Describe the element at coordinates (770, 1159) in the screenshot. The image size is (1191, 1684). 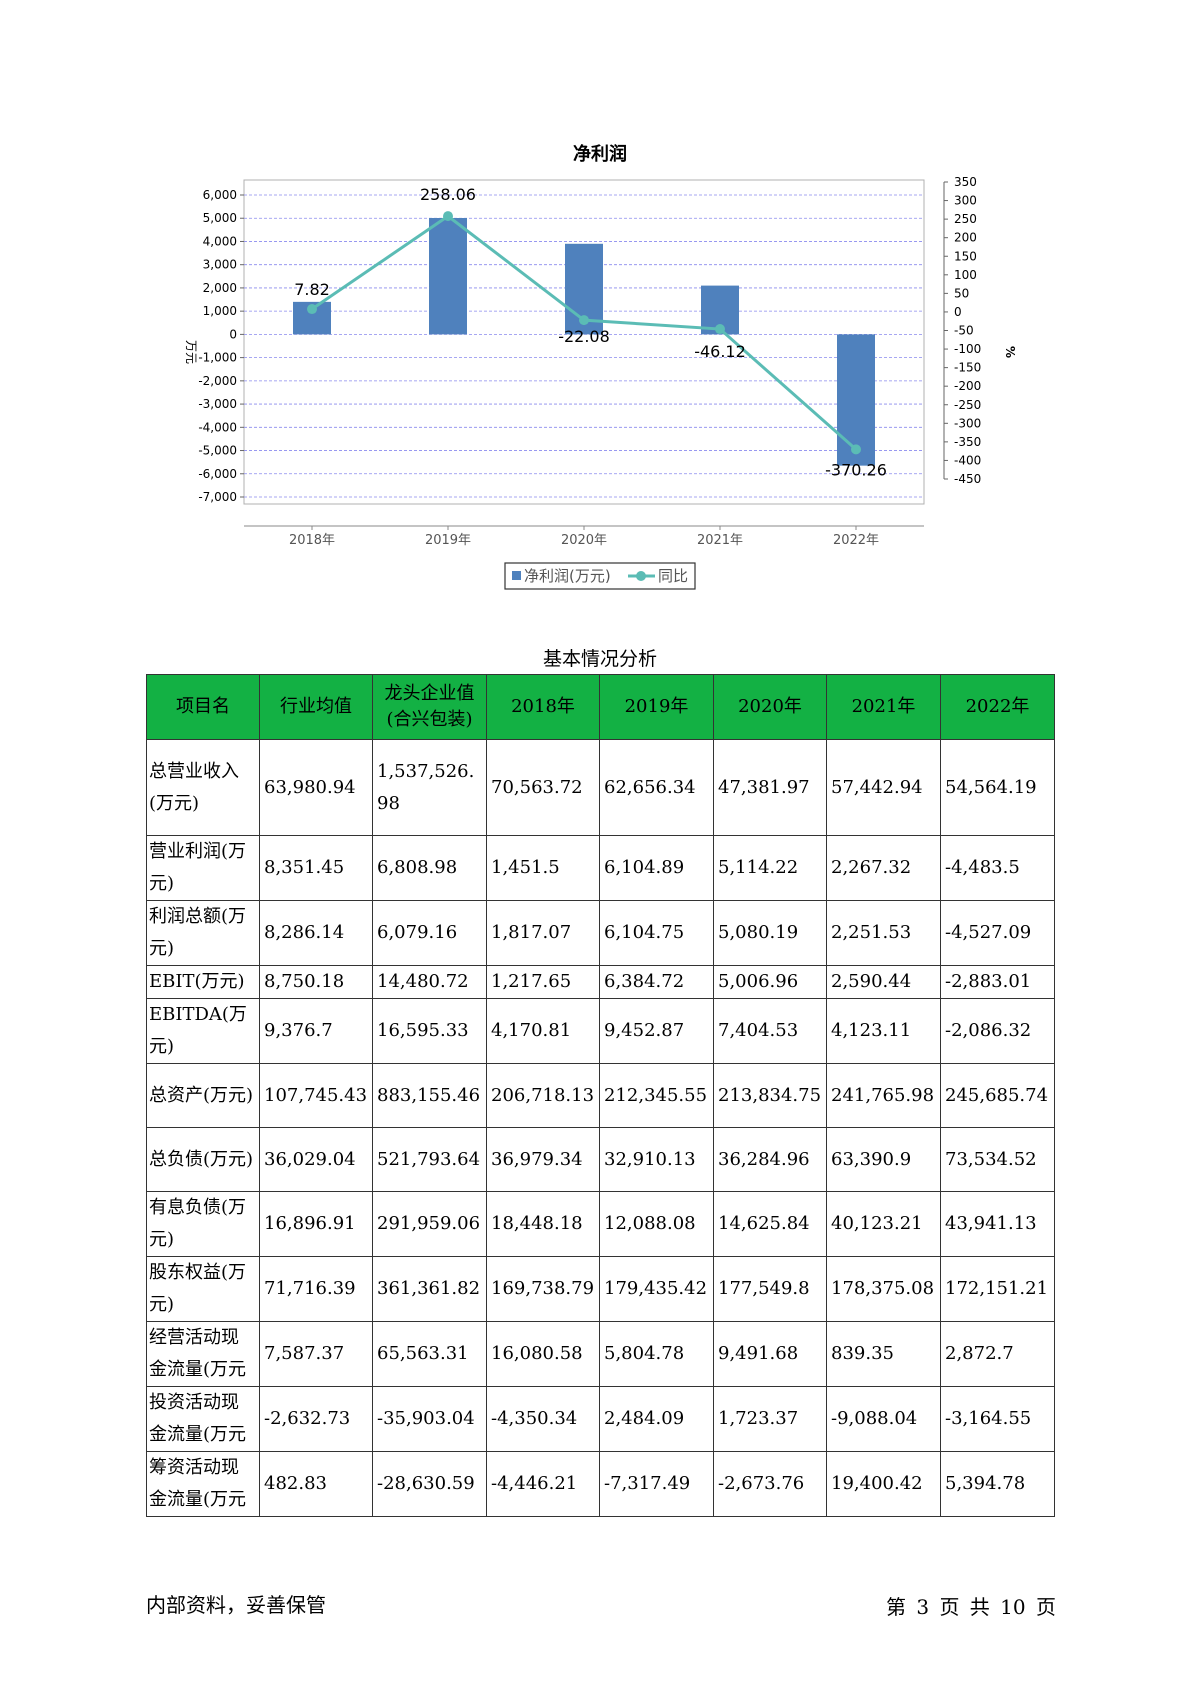
I see `table-cell: 36,284.96` at that location.